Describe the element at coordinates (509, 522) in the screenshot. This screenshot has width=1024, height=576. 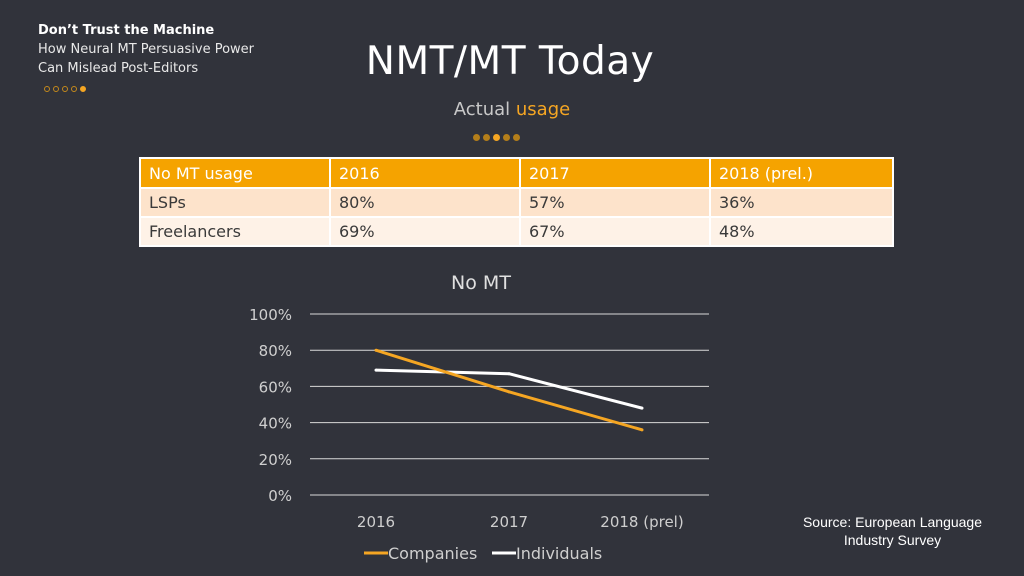
I see `x-tick-label: 2017` at that location.